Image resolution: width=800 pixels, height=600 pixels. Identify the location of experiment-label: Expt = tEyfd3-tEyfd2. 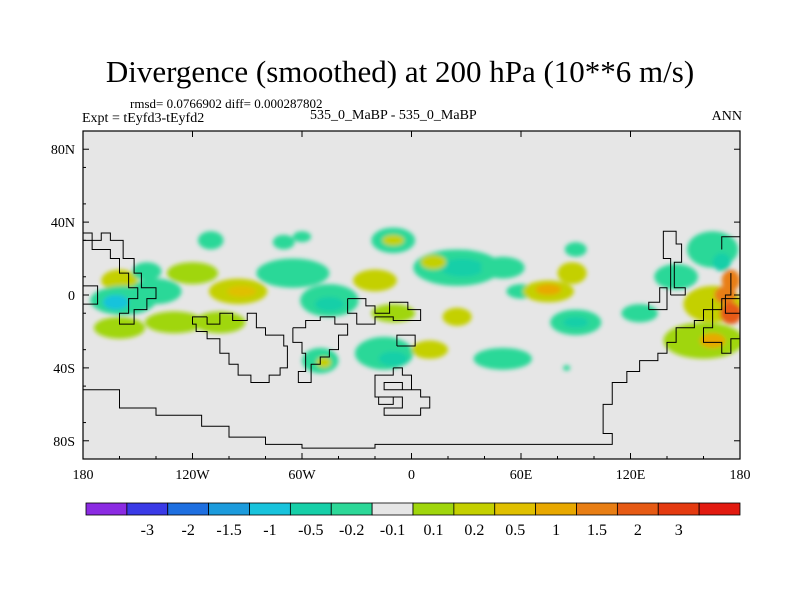
(143, 118).